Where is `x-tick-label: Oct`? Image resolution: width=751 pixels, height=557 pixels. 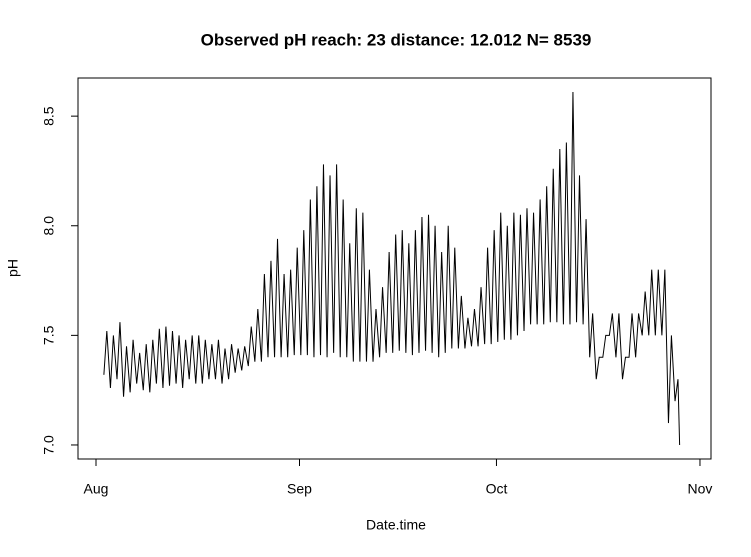
x-tick-label: Oct is located at coordinates (497, 489).